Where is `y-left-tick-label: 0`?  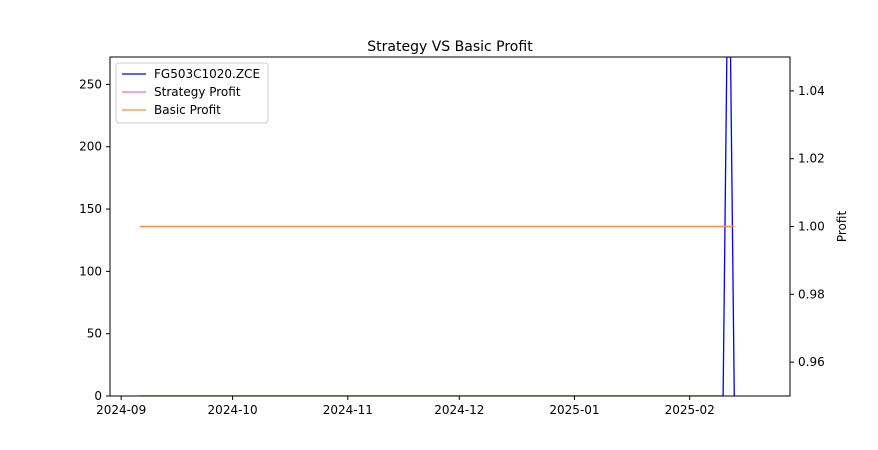
y-left-tick-label: 0 is located at coordinates (98, 396).